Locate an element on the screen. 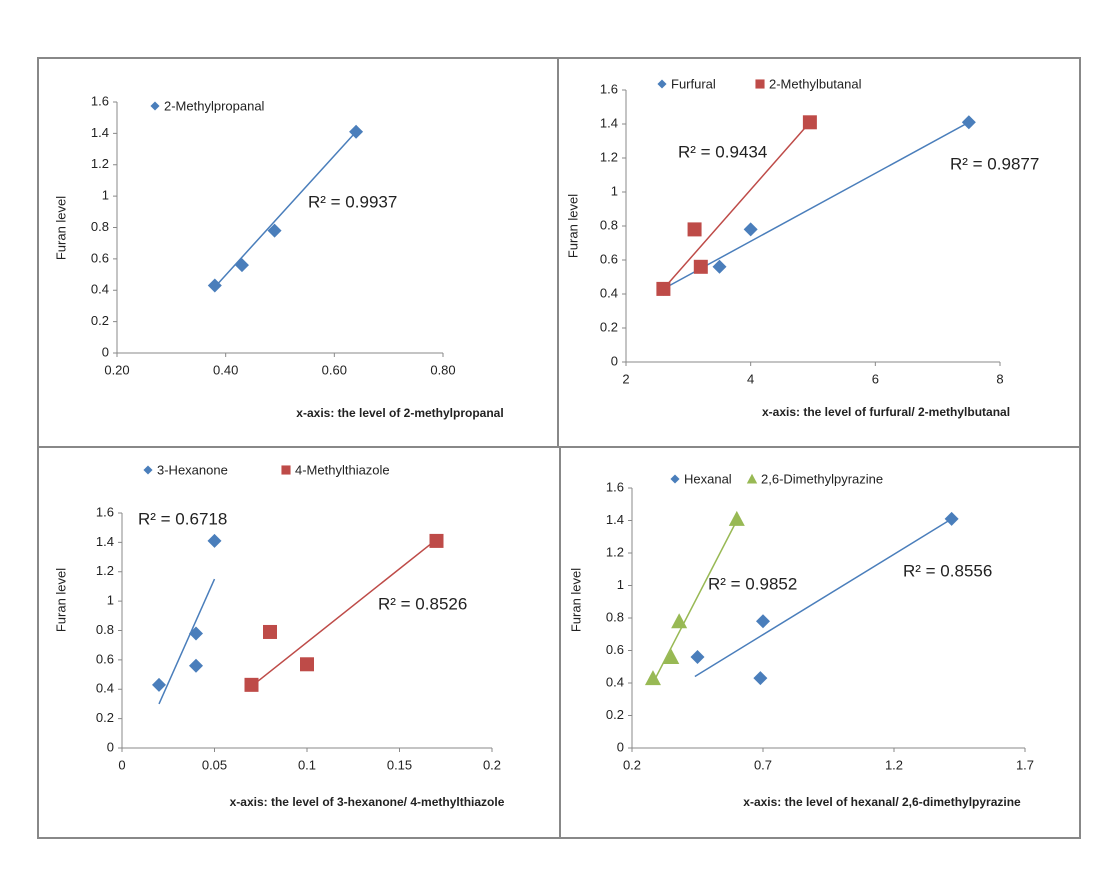 The height and width of the screenshot is (874, 1105). legend-label: 3-Hexanone is located at coordinates (192, 469).